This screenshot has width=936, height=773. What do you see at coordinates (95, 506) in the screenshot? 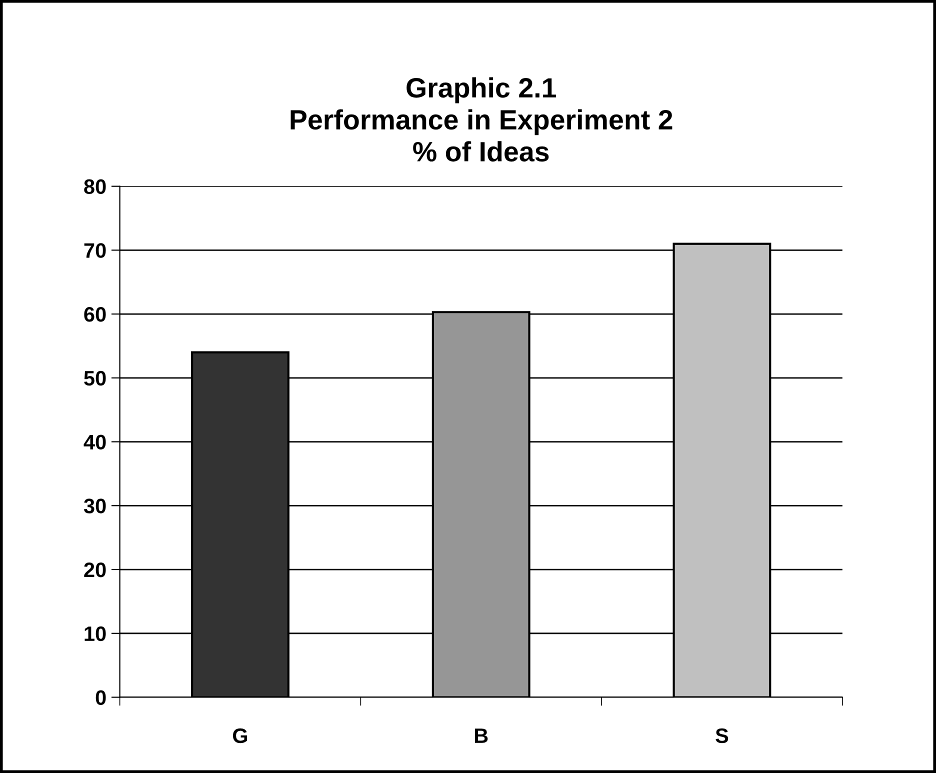
I see `y-tick-label: 30` at bounding box center [95, 506].